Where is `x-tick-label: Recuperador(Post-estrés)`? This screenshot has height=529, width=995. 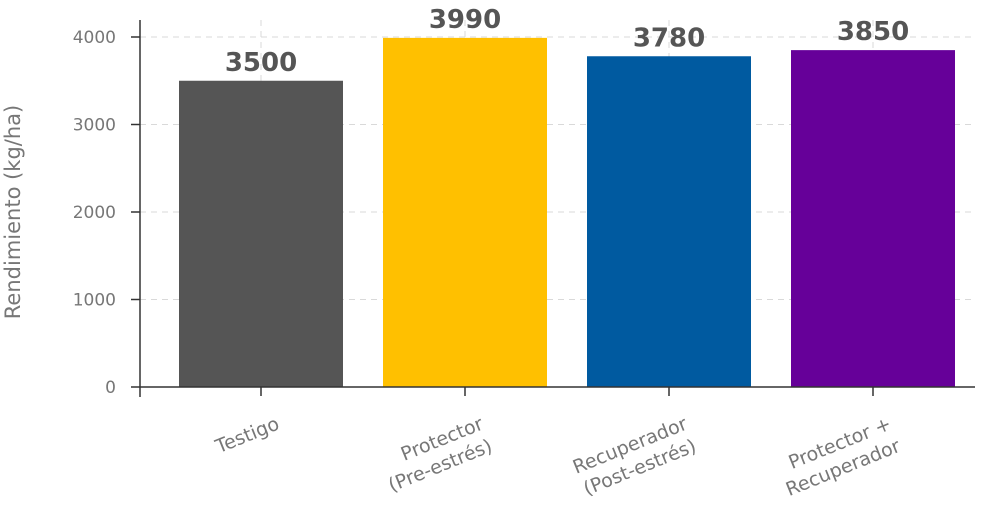
x-tick-label: Recuperador(Post-estrés) is located at coordinates (635, 457).